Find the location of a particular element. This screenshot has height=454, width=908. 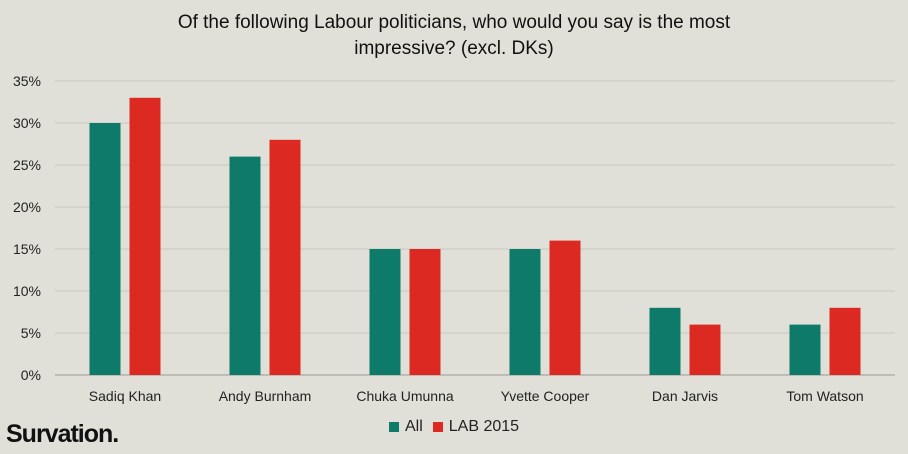

chart-title-line-2: impressive? (excl. DKs) is located at coordinates (454, 48).